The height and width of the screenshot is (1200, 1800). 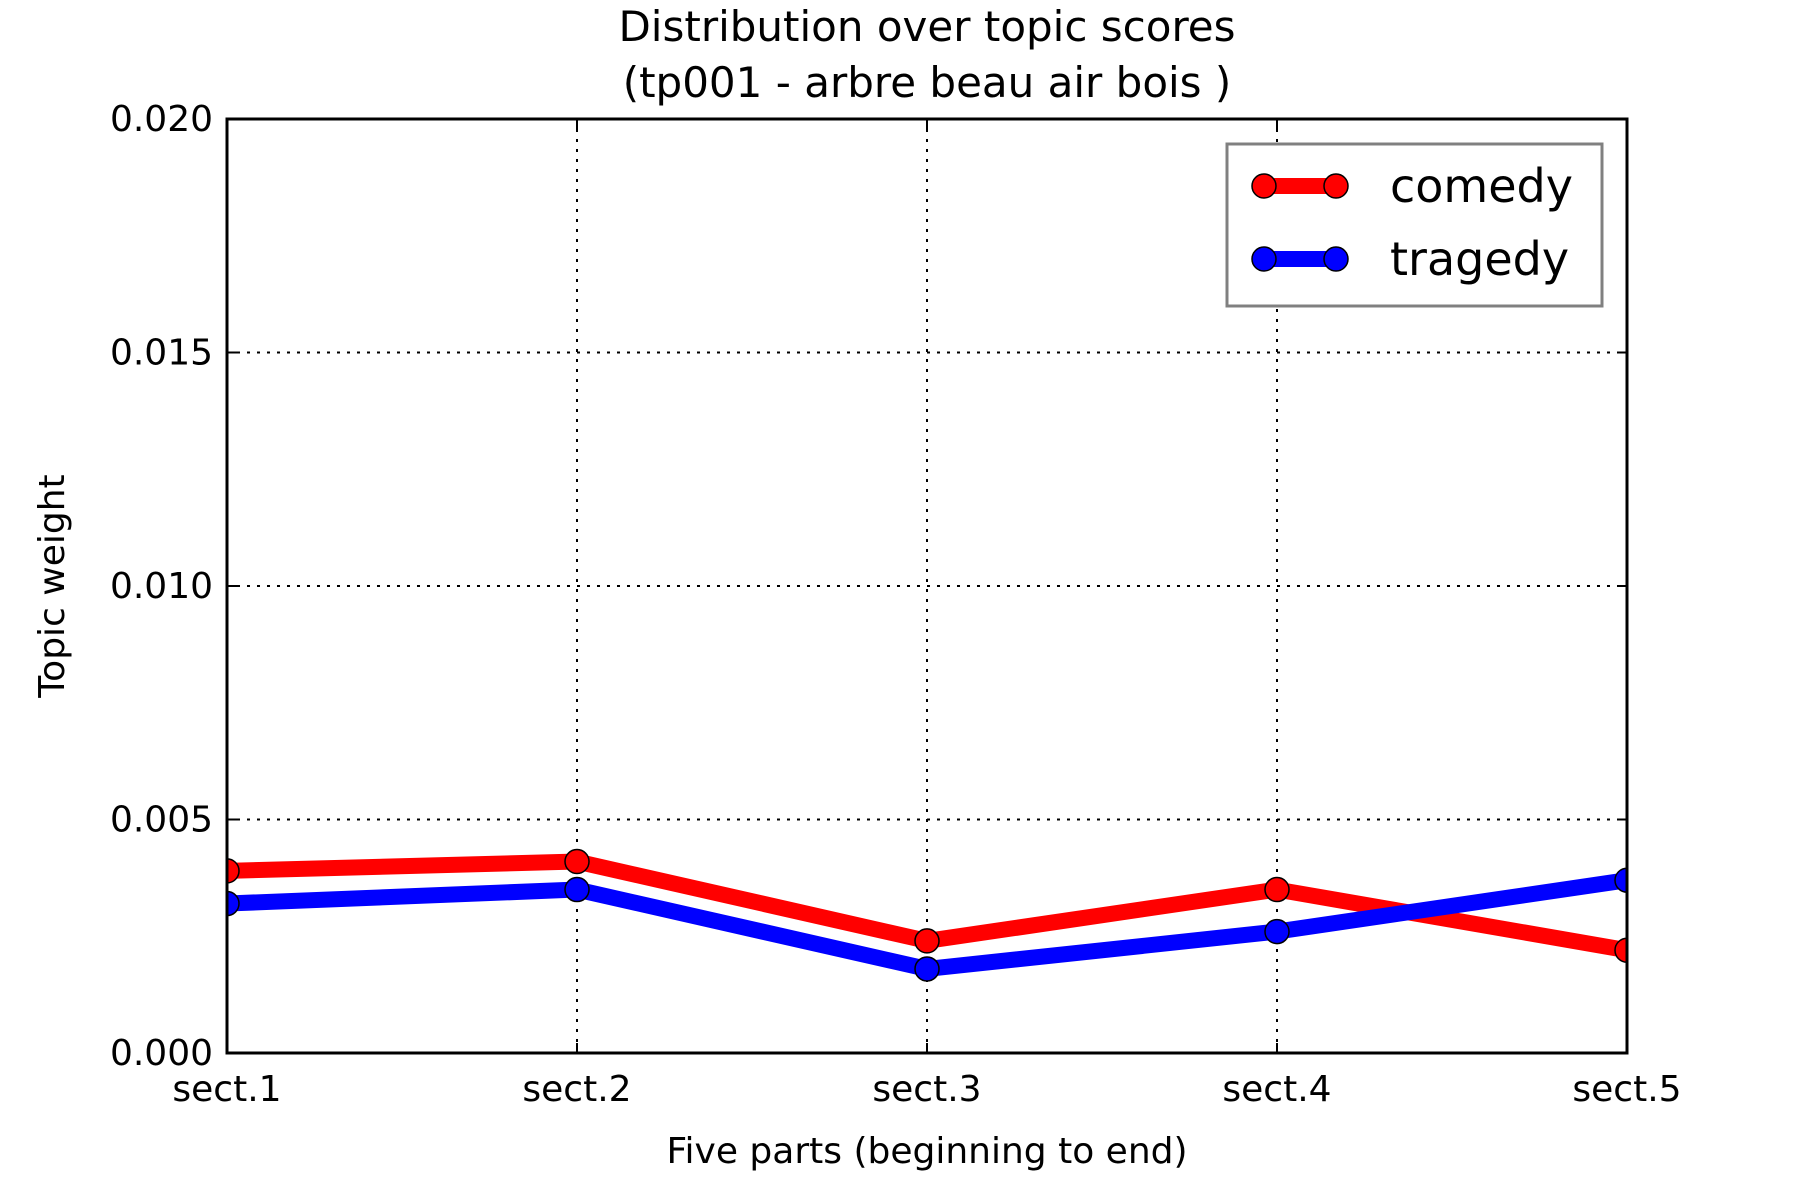 I want to click on y-tick-label: 0.000, so click(x=161, y=1053).